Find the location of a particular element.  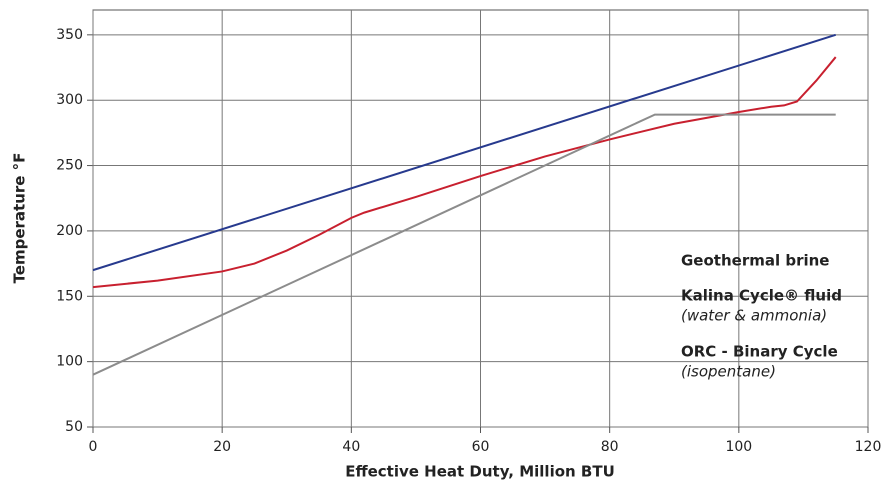

y-tick-label: 200 is located at coordinates (69, 231).